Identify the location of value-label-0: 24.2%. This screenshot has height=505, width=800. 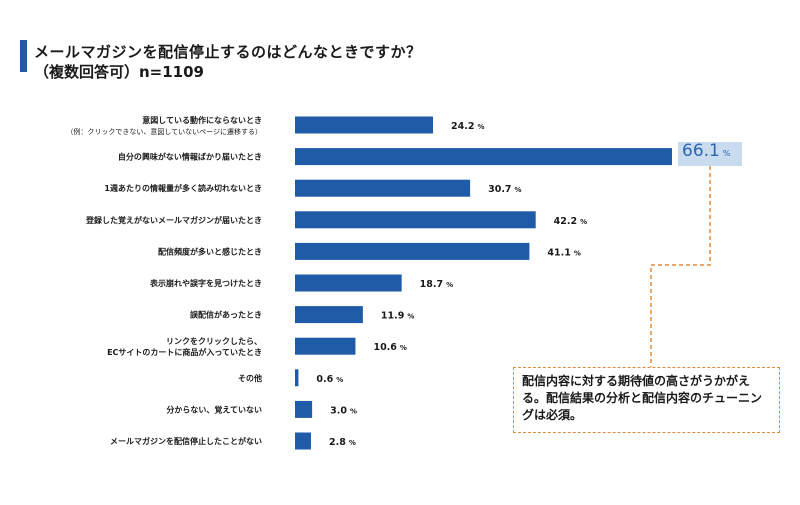
(467, 126).